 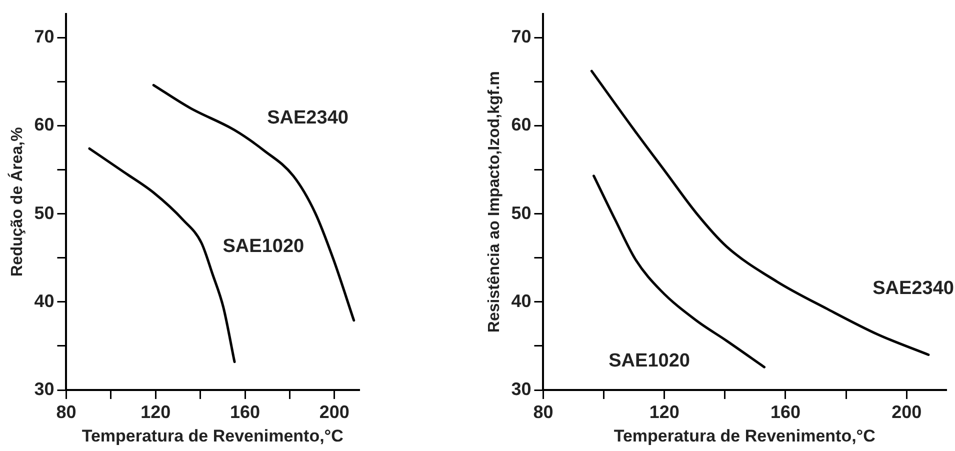 What do you see at coordinates (495, 202) in the screenshot?
I see `y-axis-title: Resistência ao Impacto,Izod,kgf.m` at bounding box center [495, 202].